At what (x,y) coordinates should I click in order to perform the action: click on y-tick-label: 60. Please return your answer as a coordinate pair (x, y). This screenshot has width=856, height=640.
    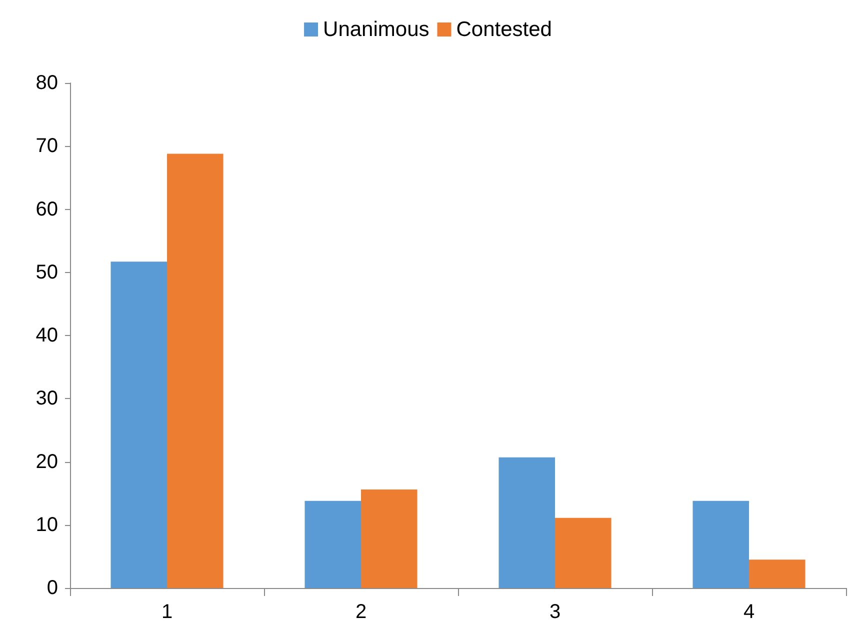
    Looking at the image, I should click on (47, 209).